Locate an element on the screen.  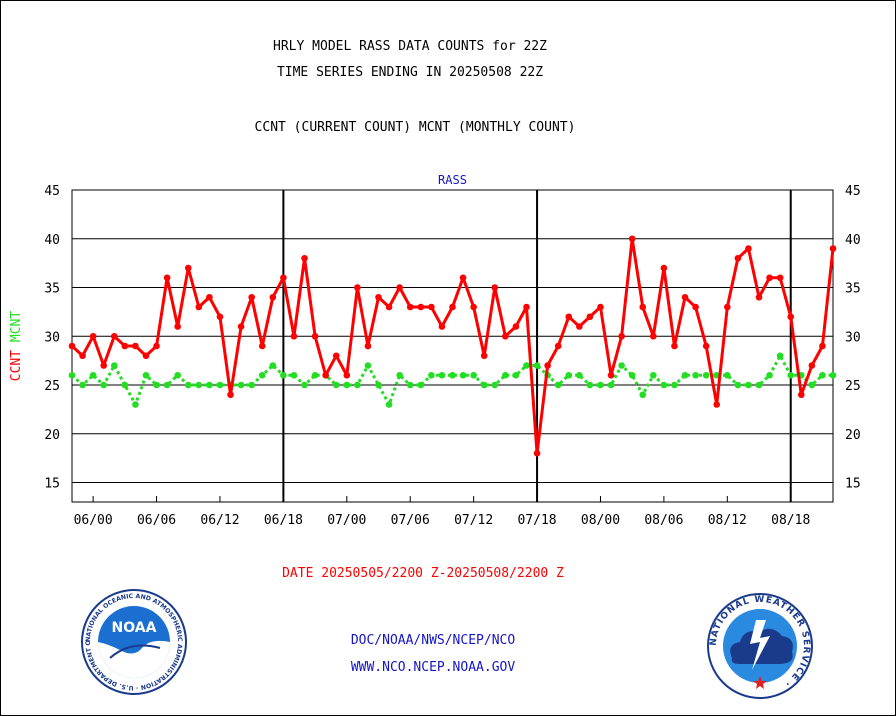
x-tick-label: 07/18 is located at coordinates (536, 520).